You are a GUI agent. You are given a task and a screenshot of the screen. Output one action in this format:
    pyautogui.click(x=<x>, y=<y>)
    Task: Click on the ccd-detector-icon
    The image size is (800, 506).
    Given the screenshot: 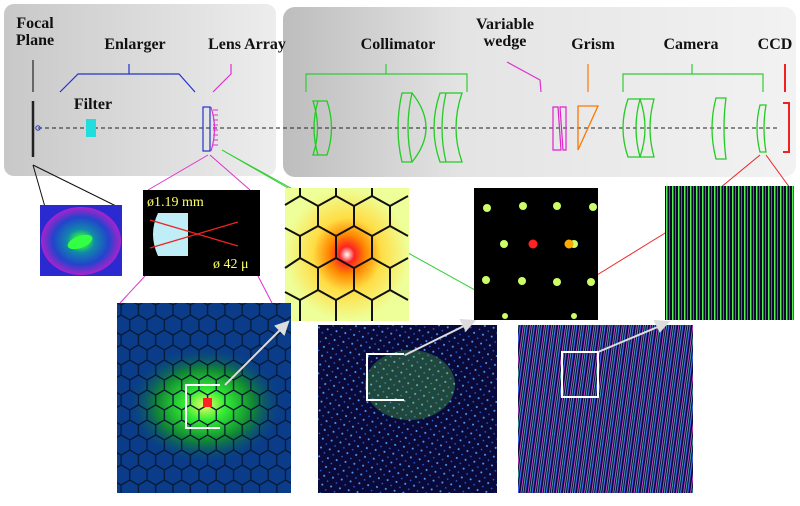 What is the action you would take?
    pyautogui.click(x=786, y=127)
    